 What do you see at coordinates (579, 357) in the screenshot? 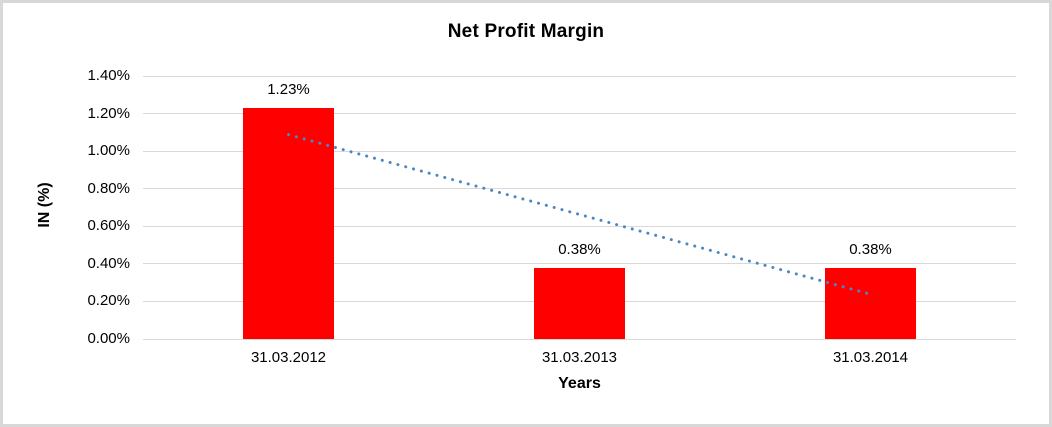
I see `x-tick-label: 31.03.2013` at bounding box center [579, 357].